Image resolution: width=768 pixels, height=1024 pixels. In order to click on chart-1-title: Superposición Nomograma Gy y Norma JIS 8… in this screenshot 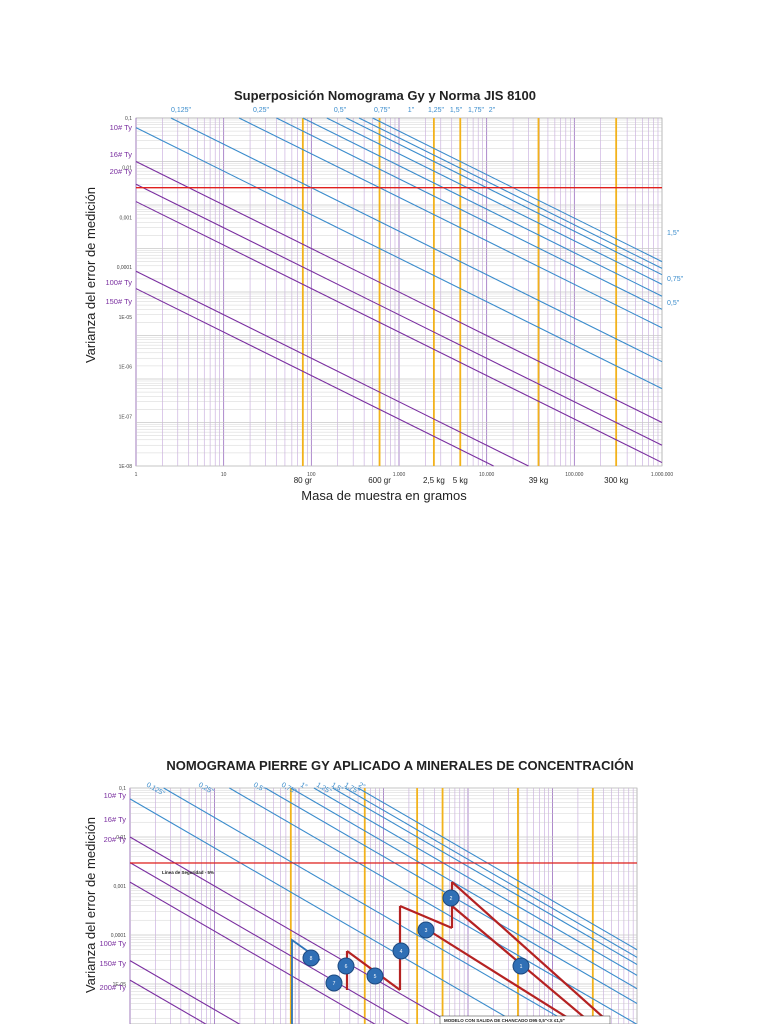, I will do `click(385, 95)`.